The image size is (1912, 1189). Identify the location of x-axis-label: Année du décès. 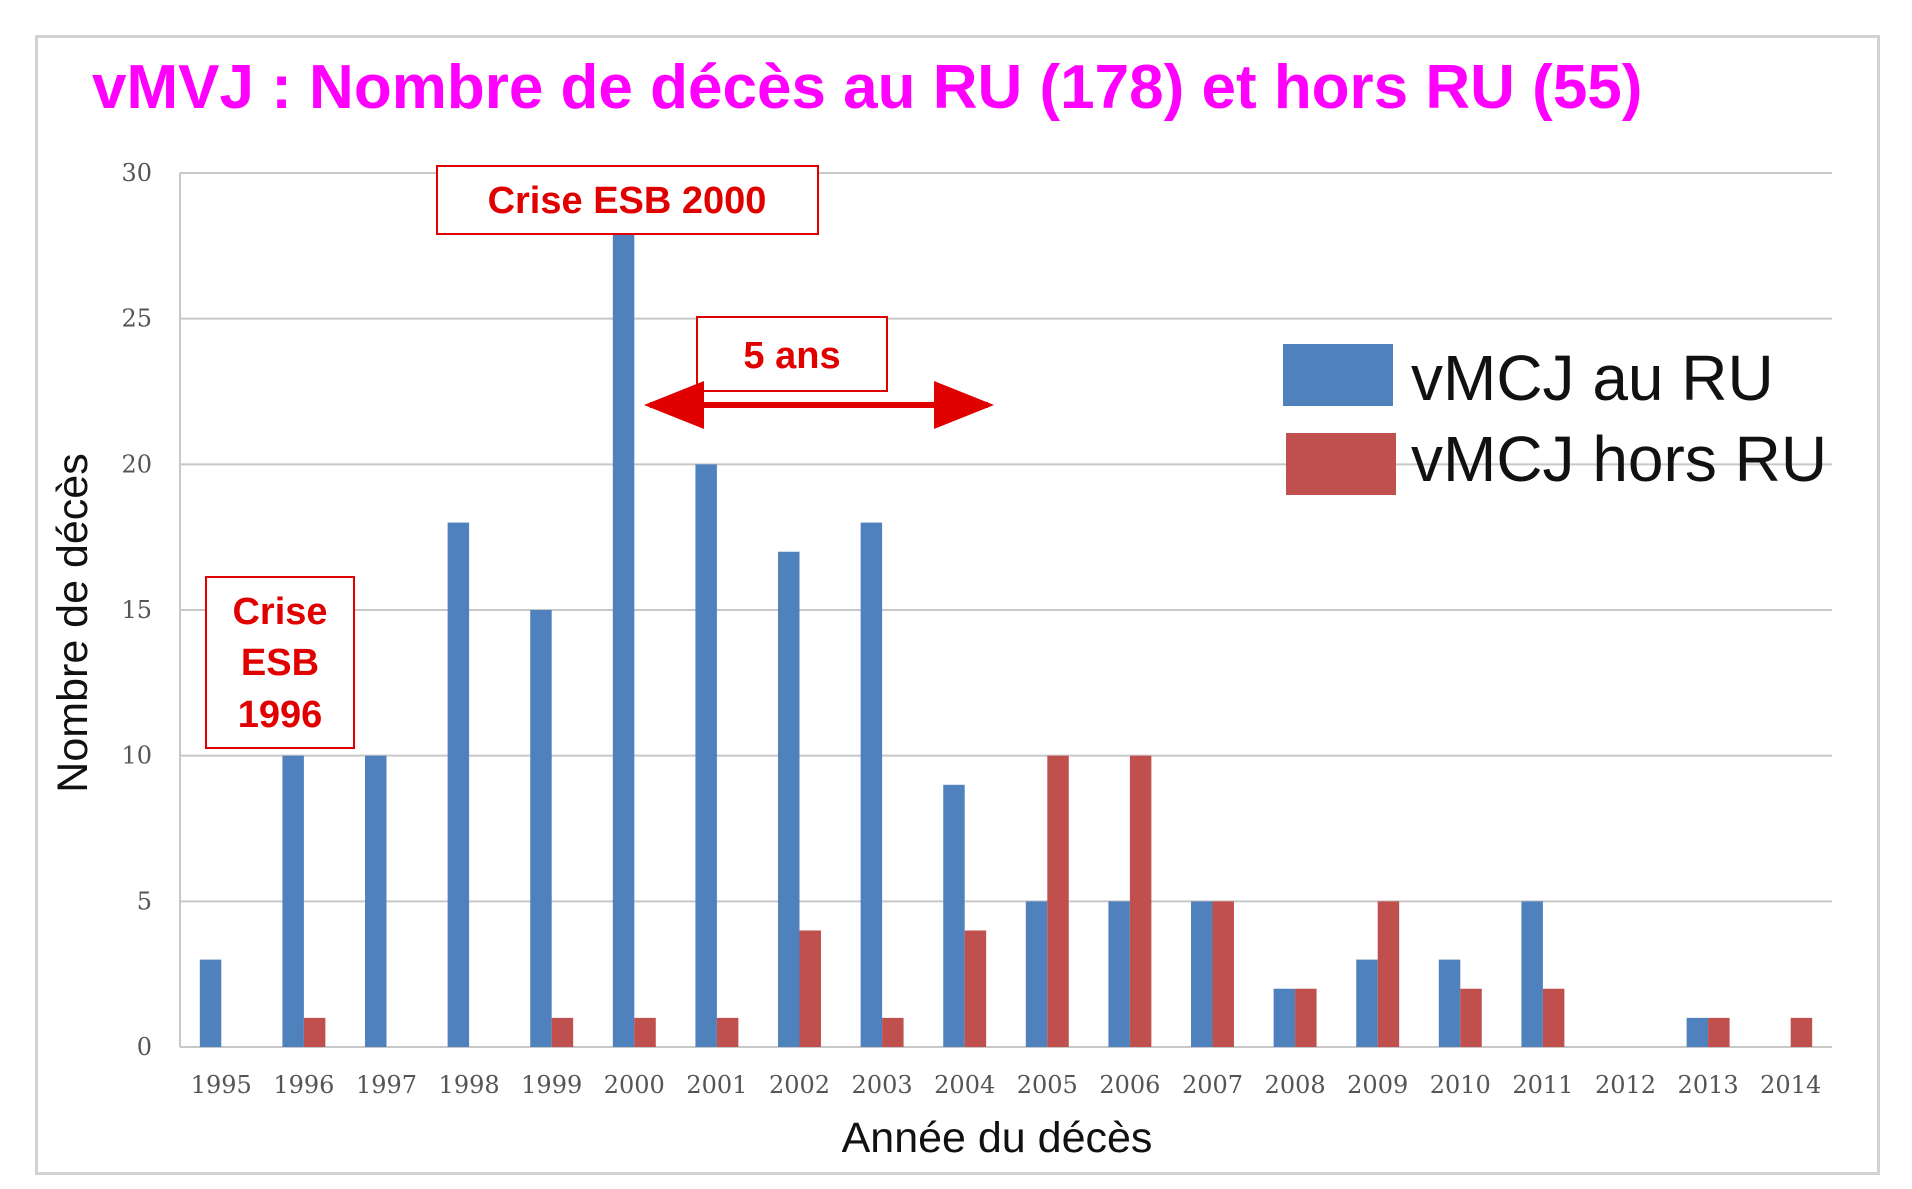
(997, 1138).